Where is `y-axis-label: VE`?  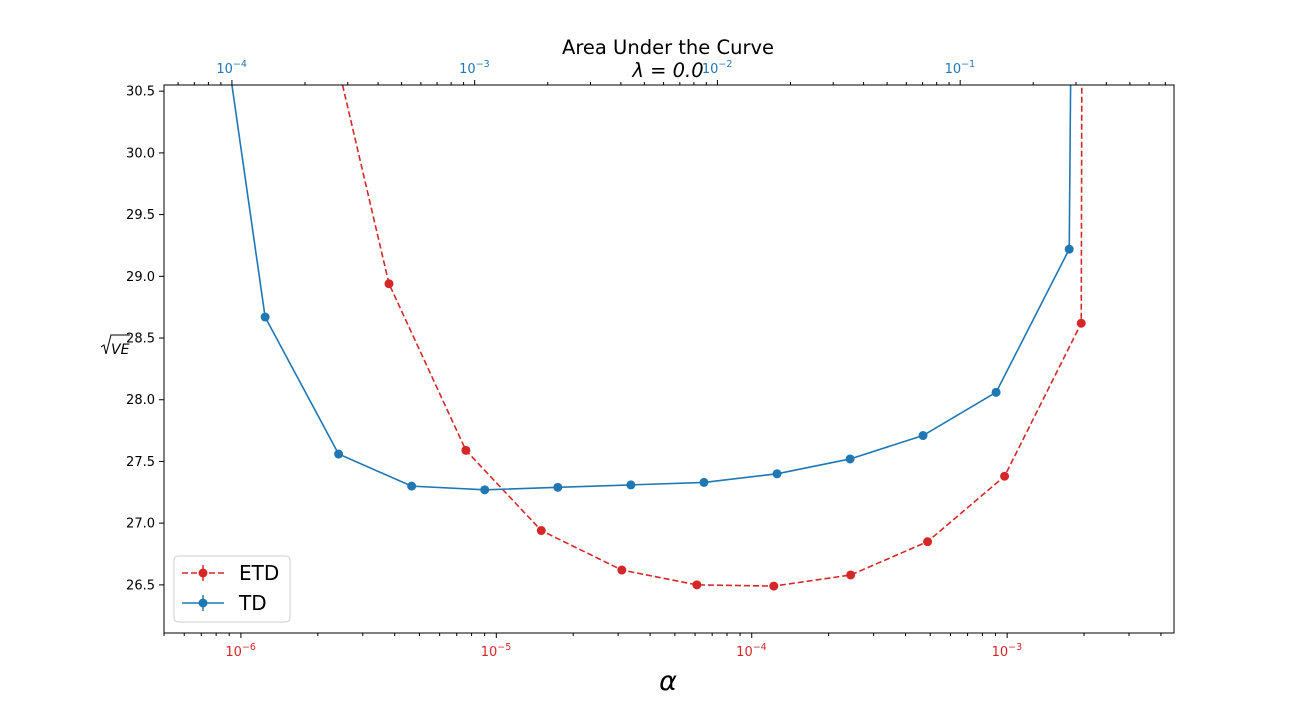 y-axis-label: VE is located at coordinates (115, 346).